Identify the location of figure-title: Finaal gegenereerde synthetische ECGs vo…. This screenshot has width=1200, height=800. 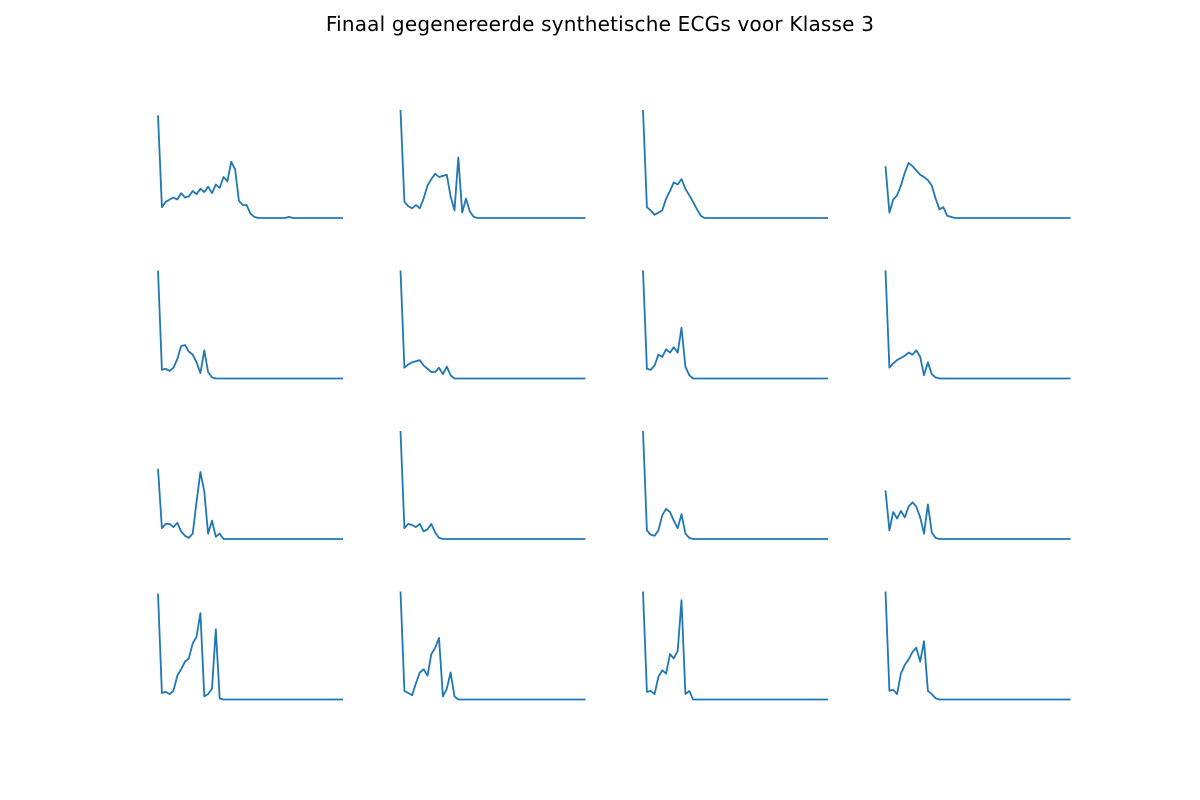
(600, 24).